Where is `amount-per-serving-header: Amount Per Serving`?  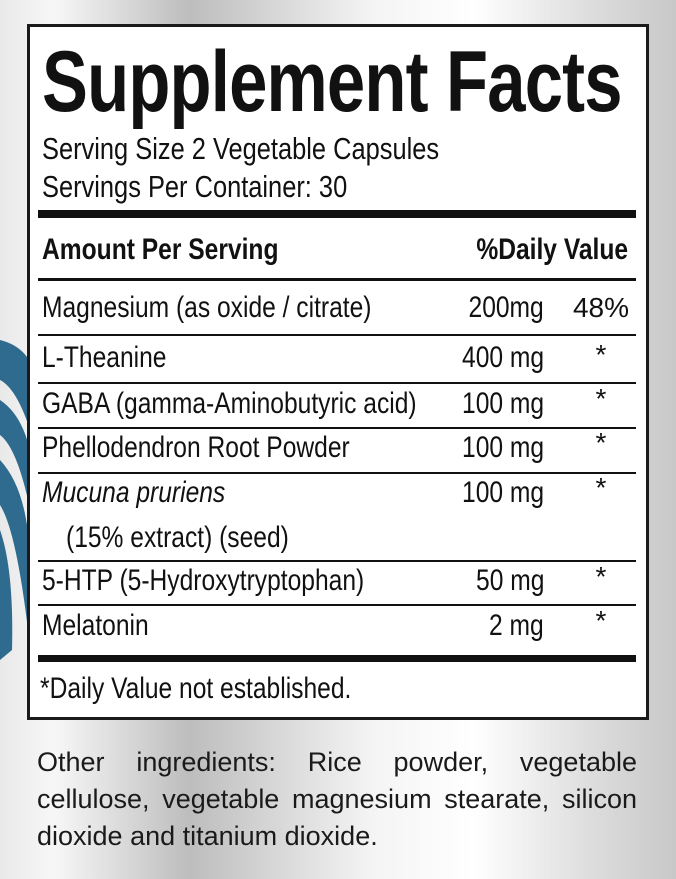 amount-per-serving-header: Amount Per Serving is located at coordinates (160, 249).